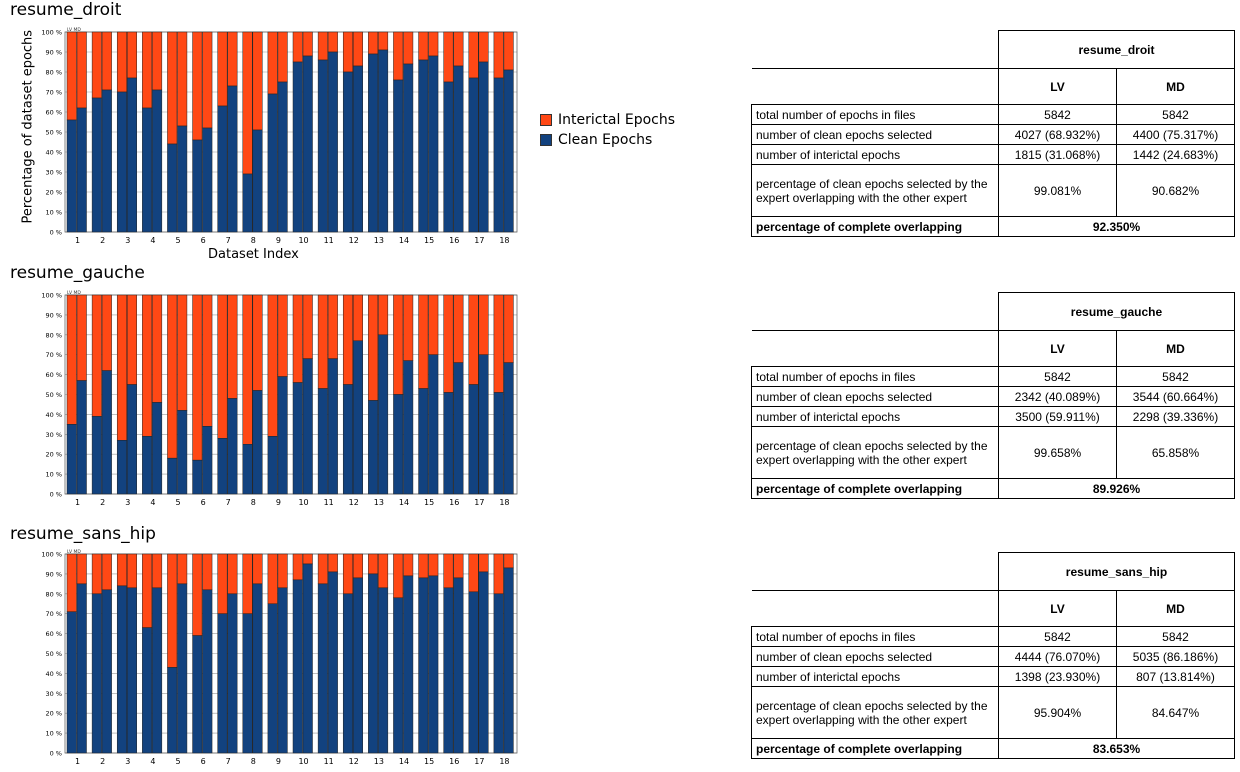 The image size is (1240, 772). Describe the element at coordinates (53, 654) in the screenshot. I see `y-tick-label: 50 %` at that location.